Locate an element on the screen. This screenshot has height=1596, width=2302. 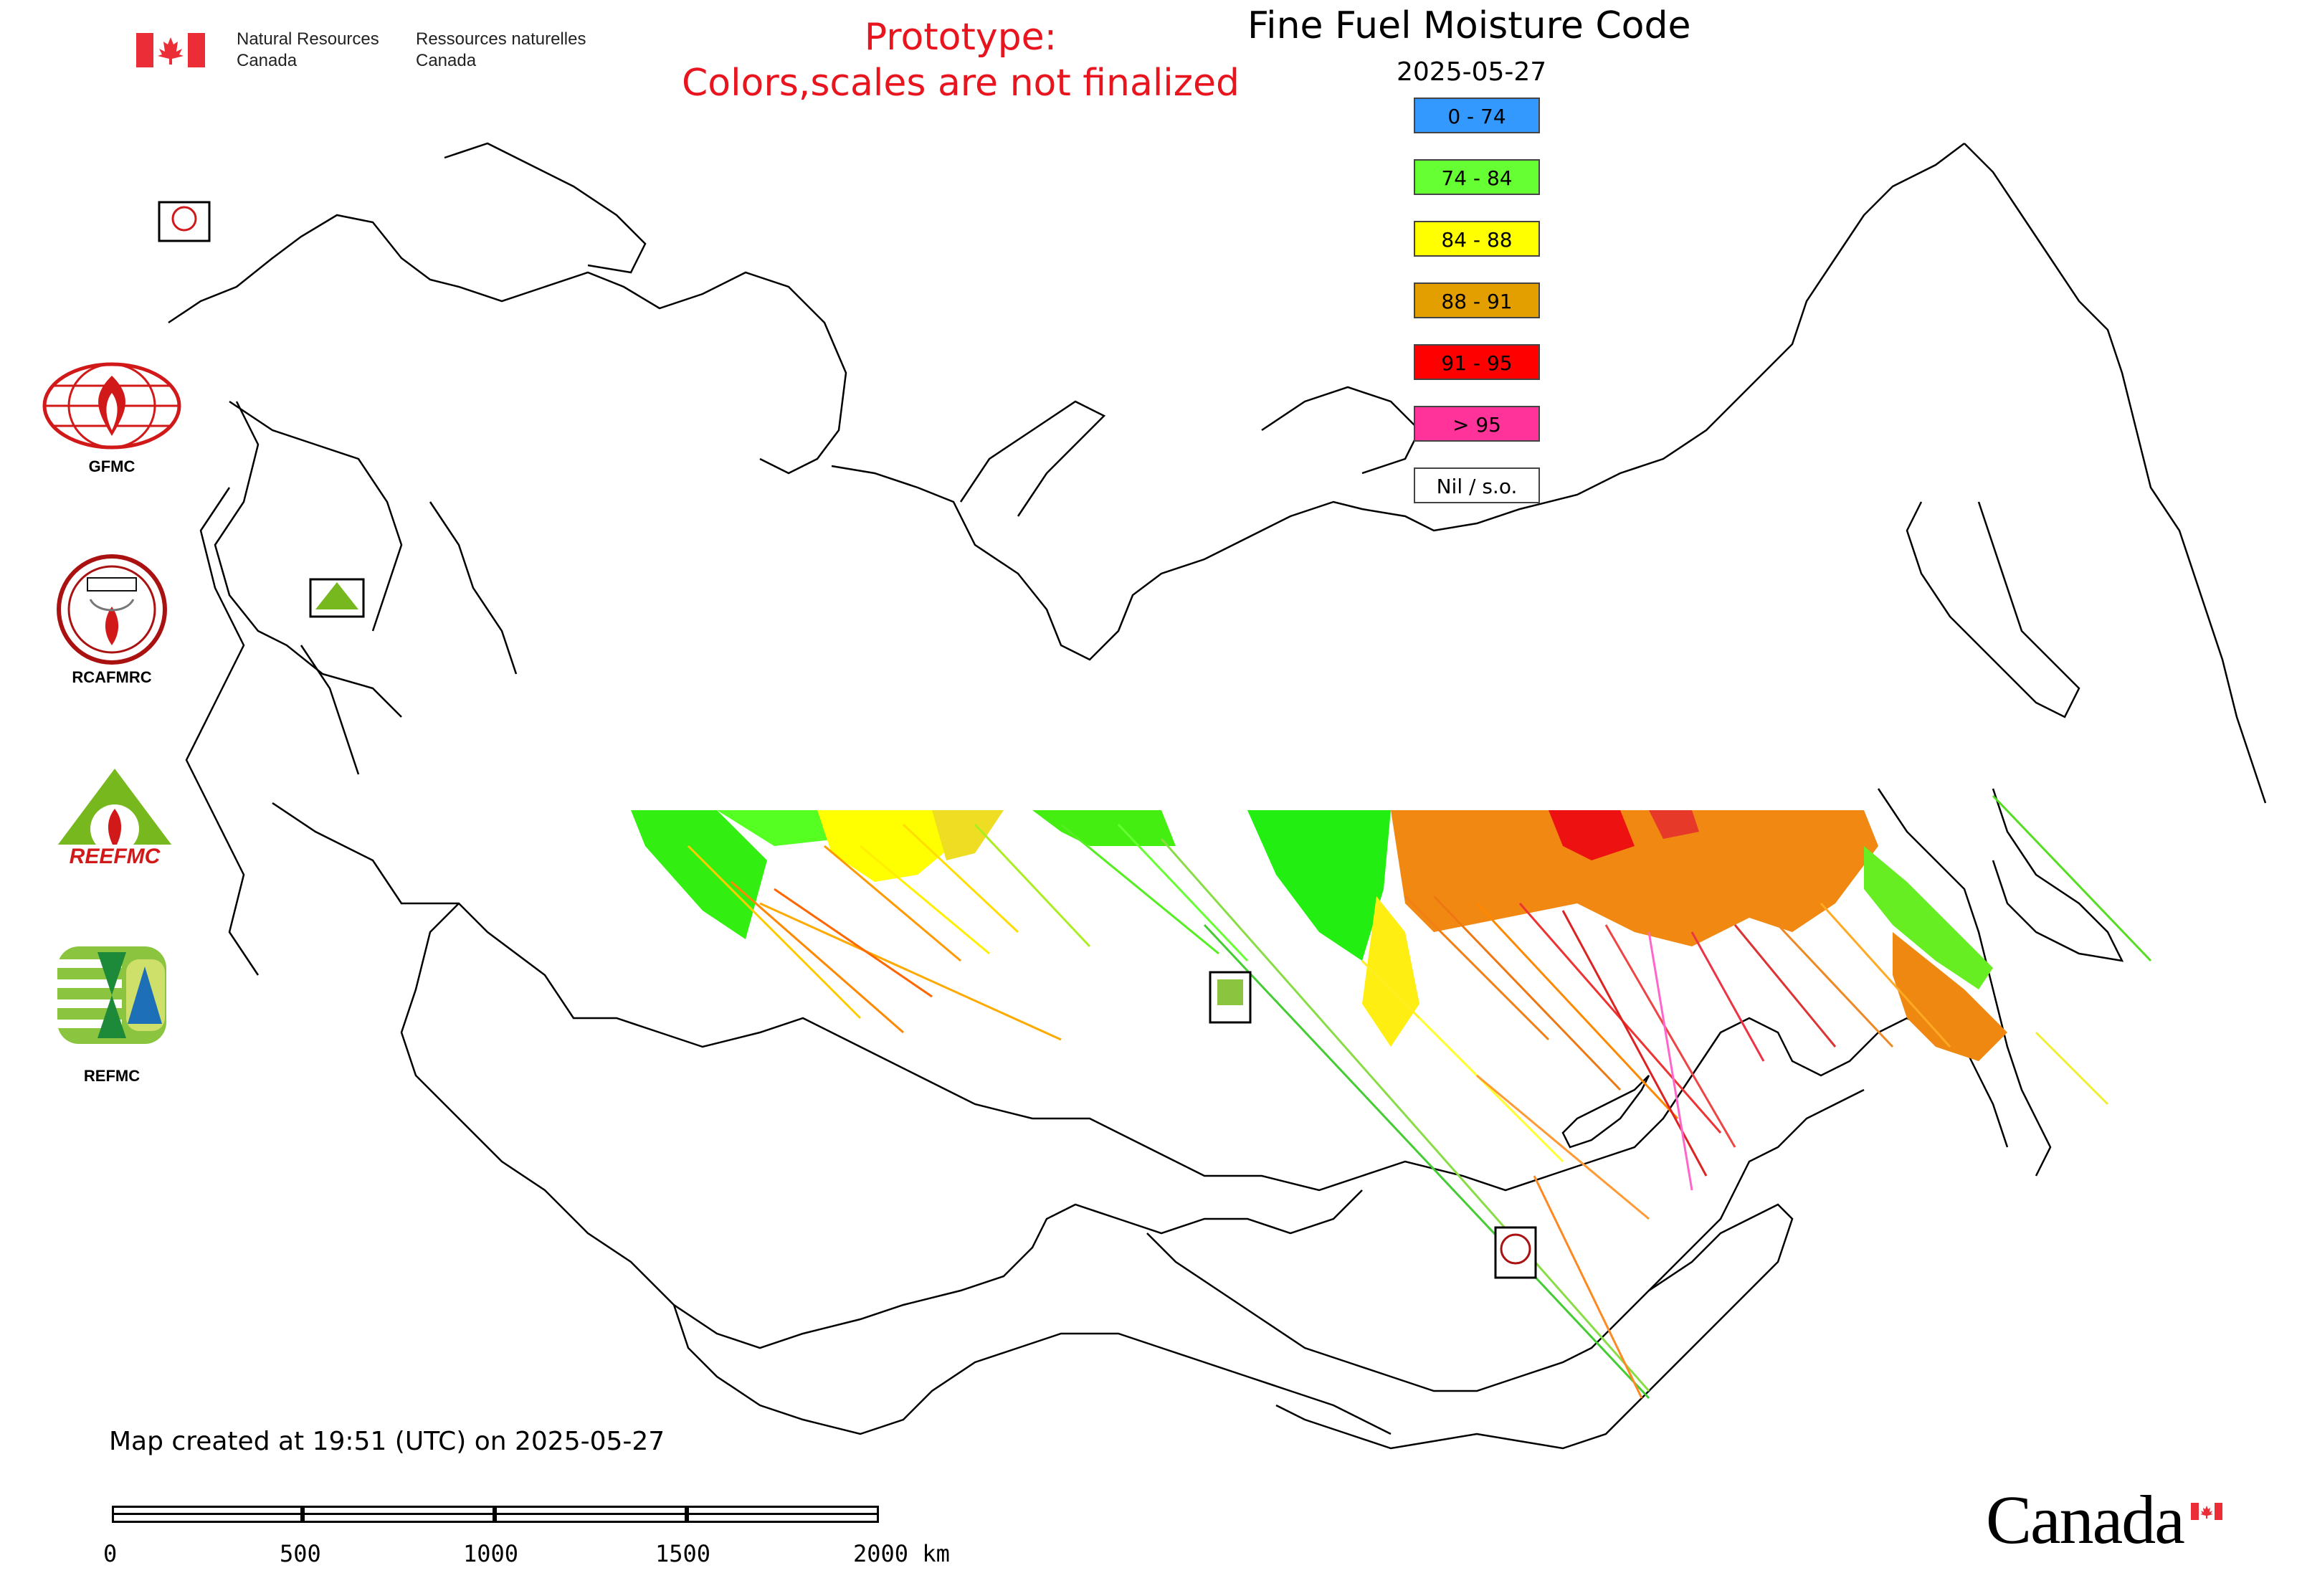
logo-refmc: REFMC is located at coordinates (112, 1011).